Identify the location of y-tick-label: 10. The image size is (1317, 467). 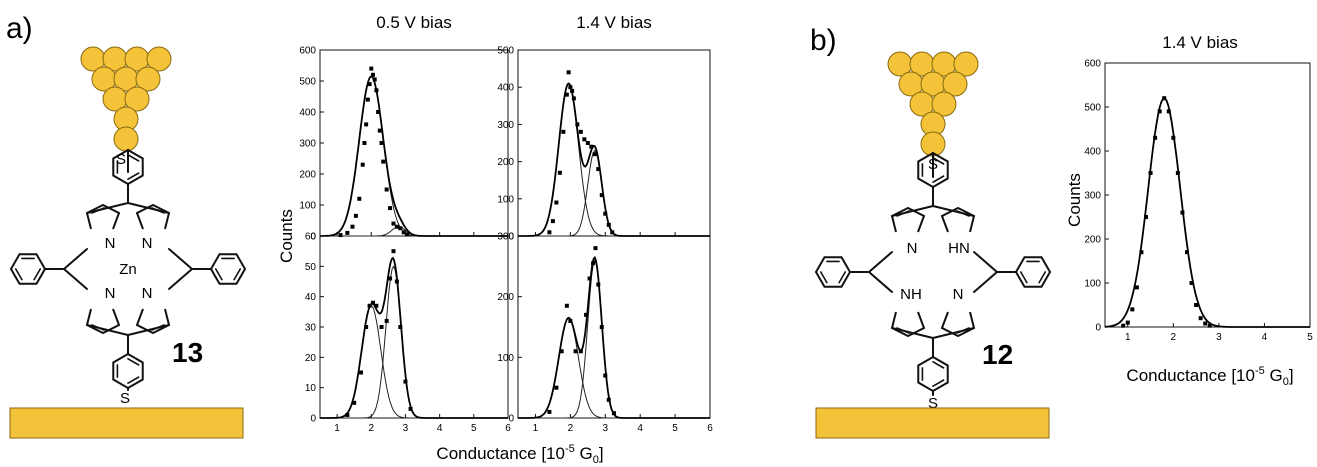
(311, 388).